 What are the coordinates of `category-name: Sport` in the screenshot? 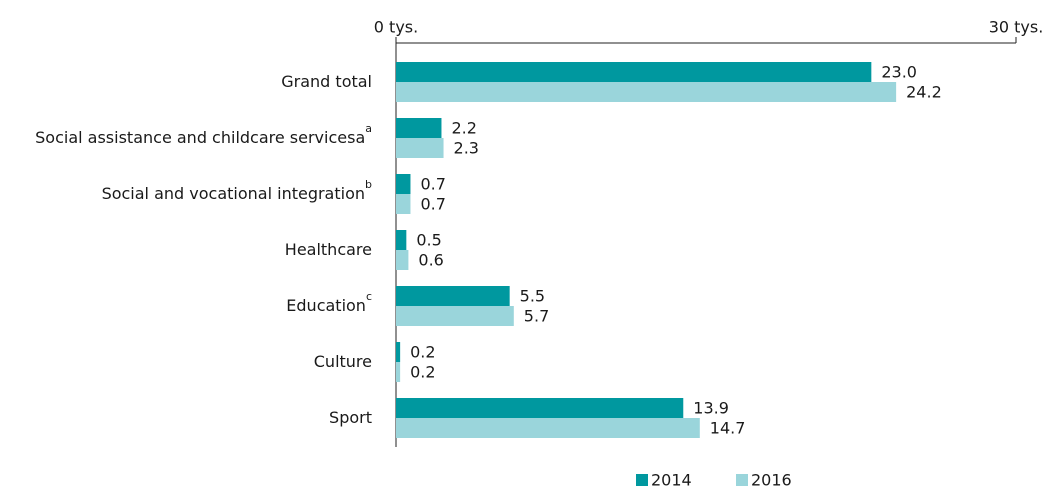 It's located at (350, 417).